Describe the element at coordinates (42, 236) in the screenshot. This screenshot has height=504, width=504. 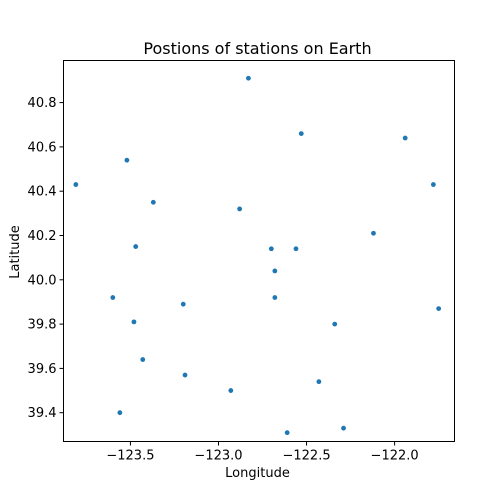
I see `y-tick-label: 40.2` at that location.